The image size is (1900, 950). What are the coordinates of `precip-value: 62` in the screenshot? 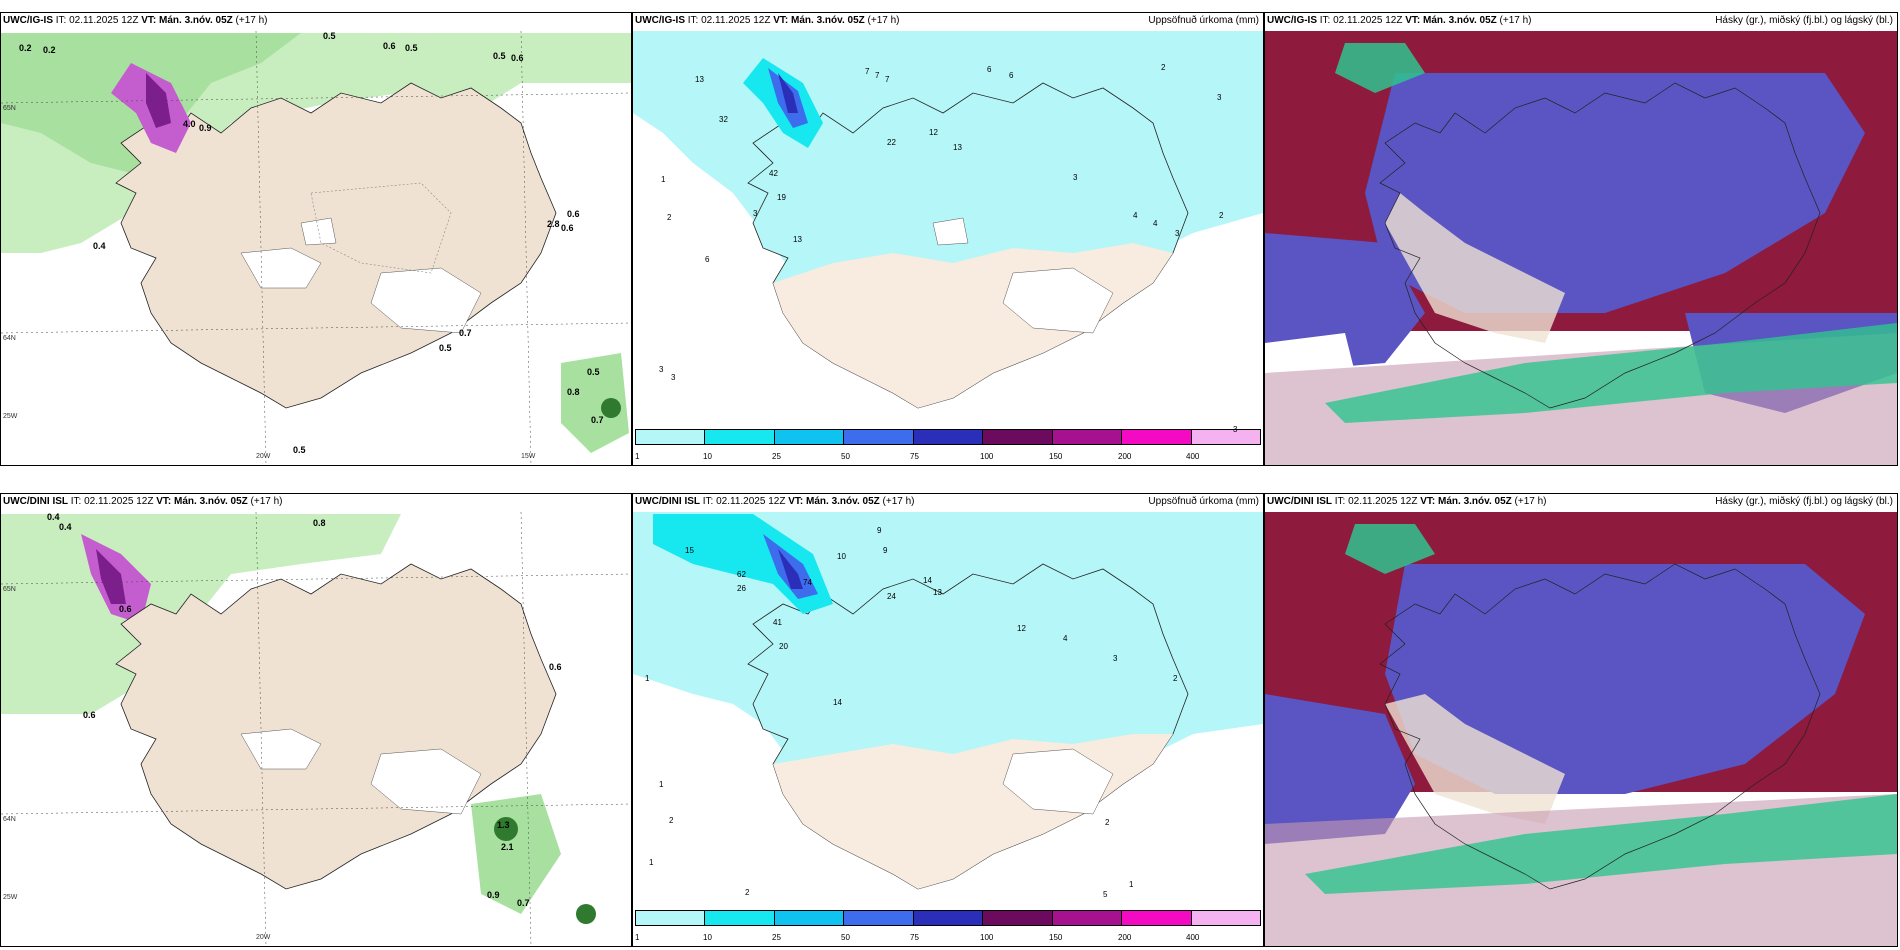 It's located at (741, 574).